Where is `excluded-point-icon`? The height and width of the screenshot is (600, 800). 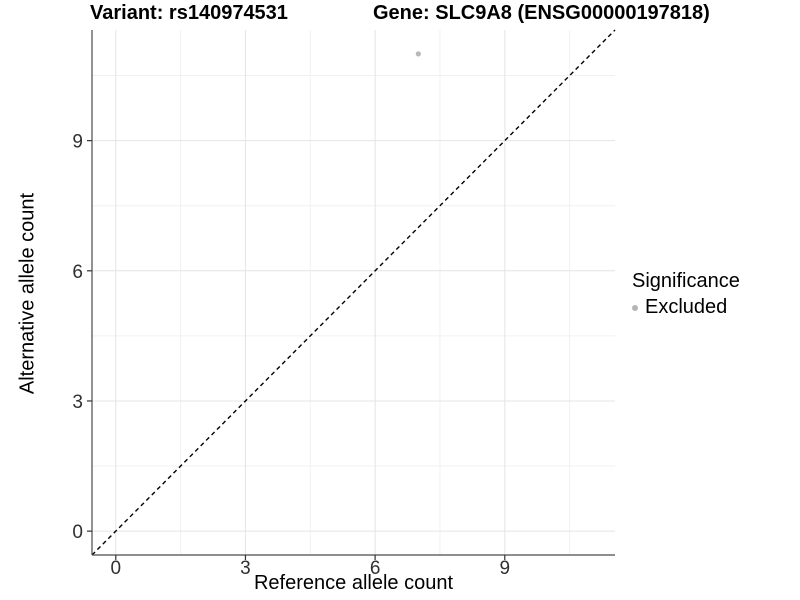
excluded-point-icon is located at coordinates (635, 307).